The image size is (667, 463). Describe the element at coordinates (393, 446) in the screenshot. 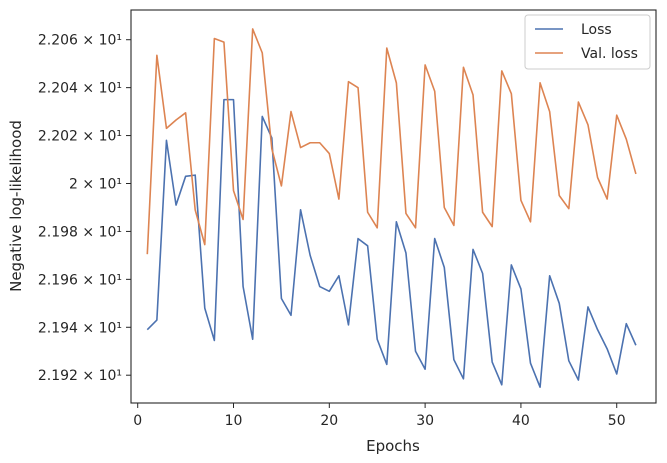

I see `x-axis-label: Epochs` at that location.